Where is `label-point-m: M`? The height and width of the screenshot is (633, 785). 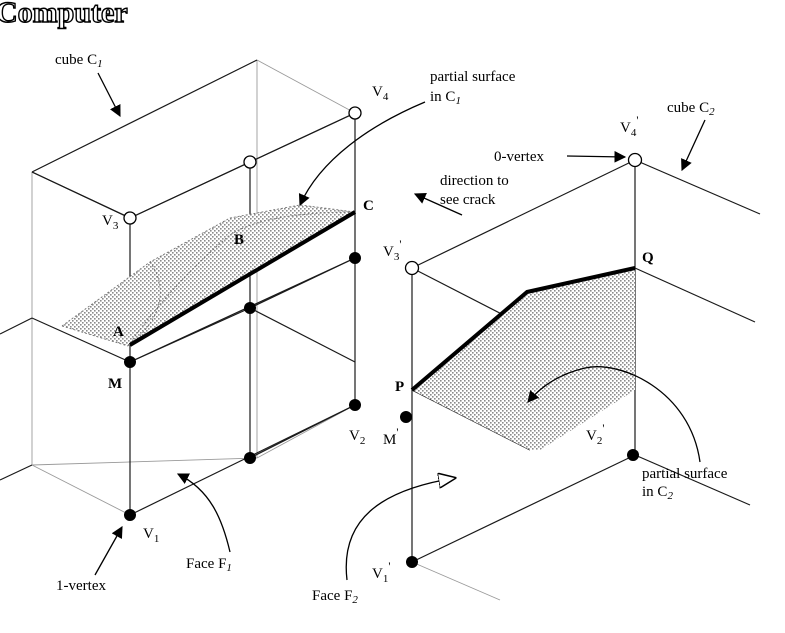
label-point-m: M is located at coordinates (115, 384).